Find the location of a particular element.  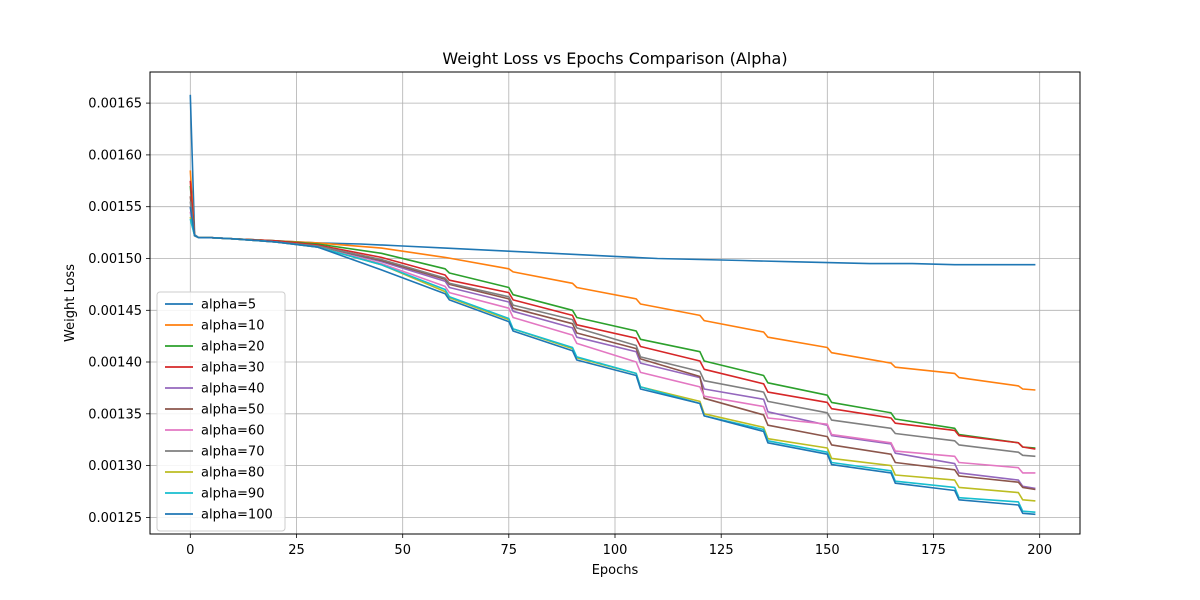

y-tick-label: 0.00135 is located at coordinates (115, 414).